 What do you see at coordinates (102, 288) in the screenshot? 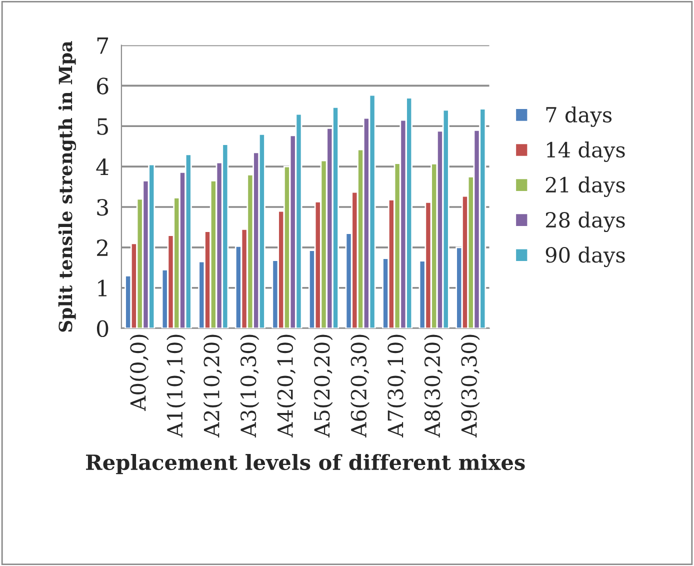
I see `y-tick-label: 1` at bounding box center [102, 288].